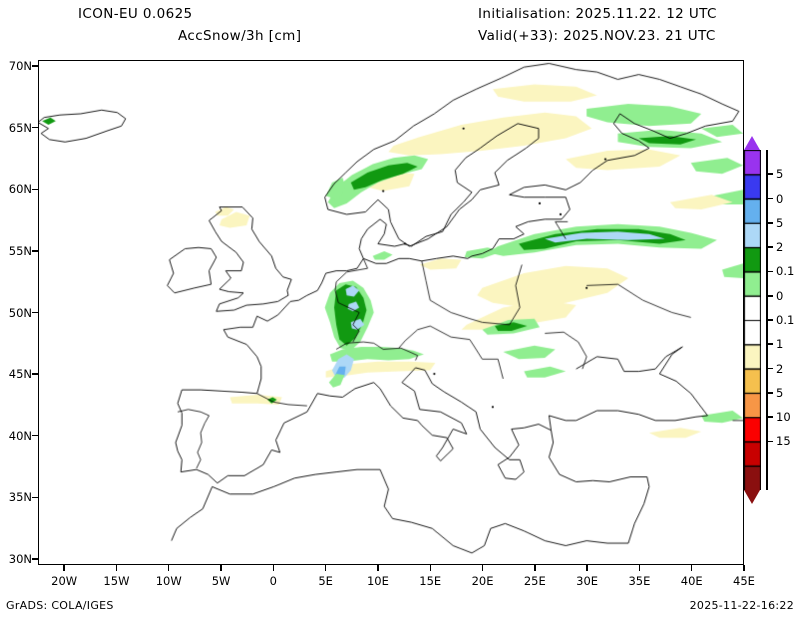 The width and height of the screenshot is (800, 618). What do you see at coordinates (60, 605) in the screenshot?
I see `grads-credit: GrADS: COLA/IGES` at bounding box center [60, 605].